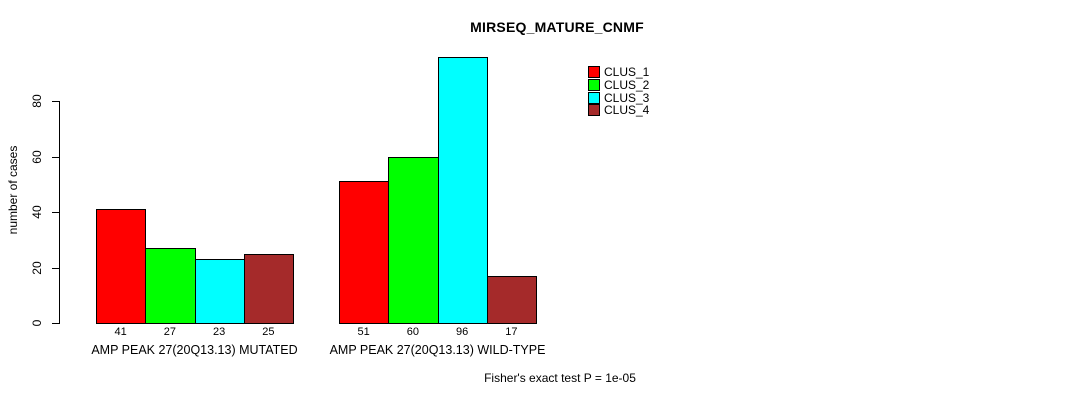 Image resolution: width=1090 pixels, height=400 pixels. I want to click on bar-value-label: 23, so click(219, 332).